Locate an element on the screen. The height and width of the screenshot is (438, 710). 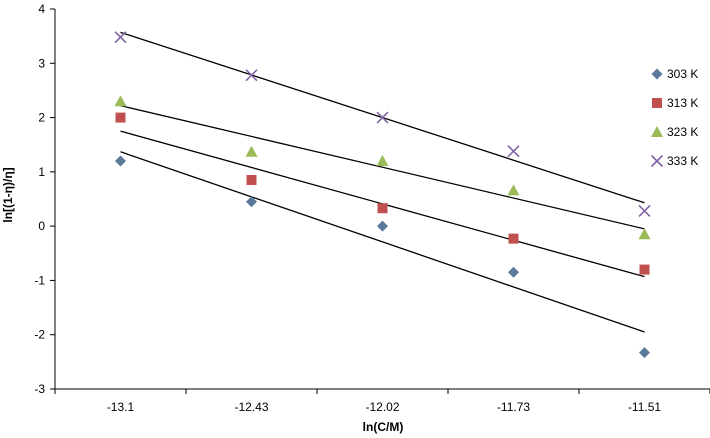
y-tick-label: 3 is located at coordinates (41, 63).